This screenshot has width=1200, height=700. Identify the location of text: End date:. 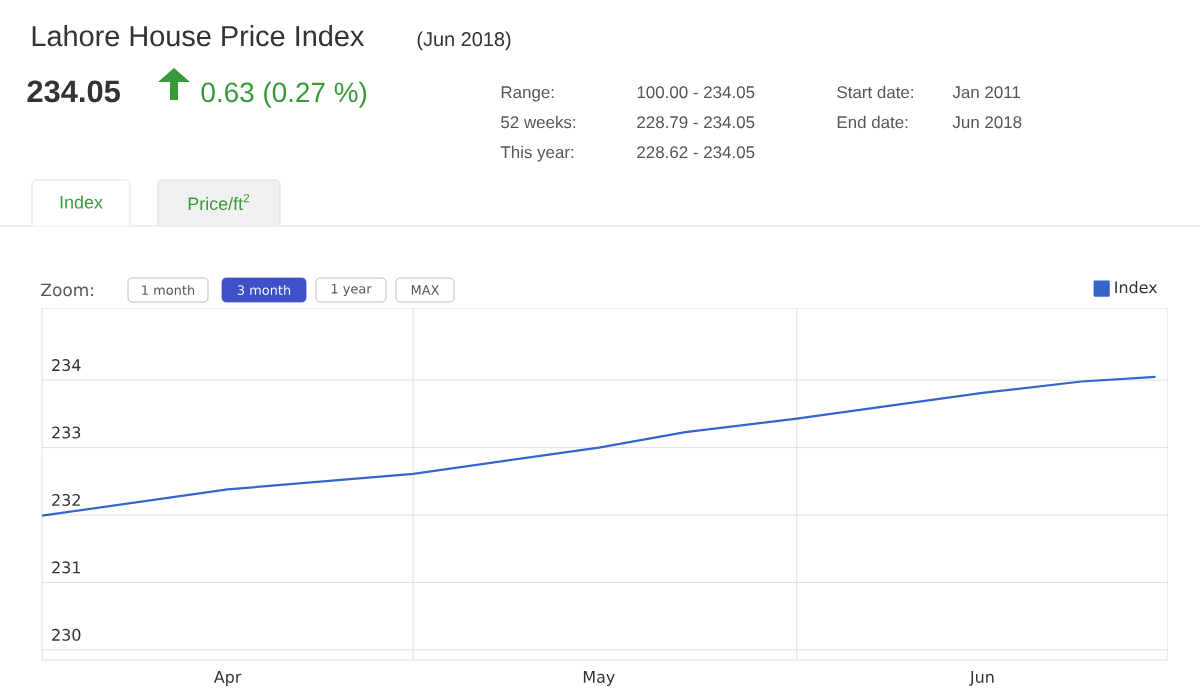
(872, 122).